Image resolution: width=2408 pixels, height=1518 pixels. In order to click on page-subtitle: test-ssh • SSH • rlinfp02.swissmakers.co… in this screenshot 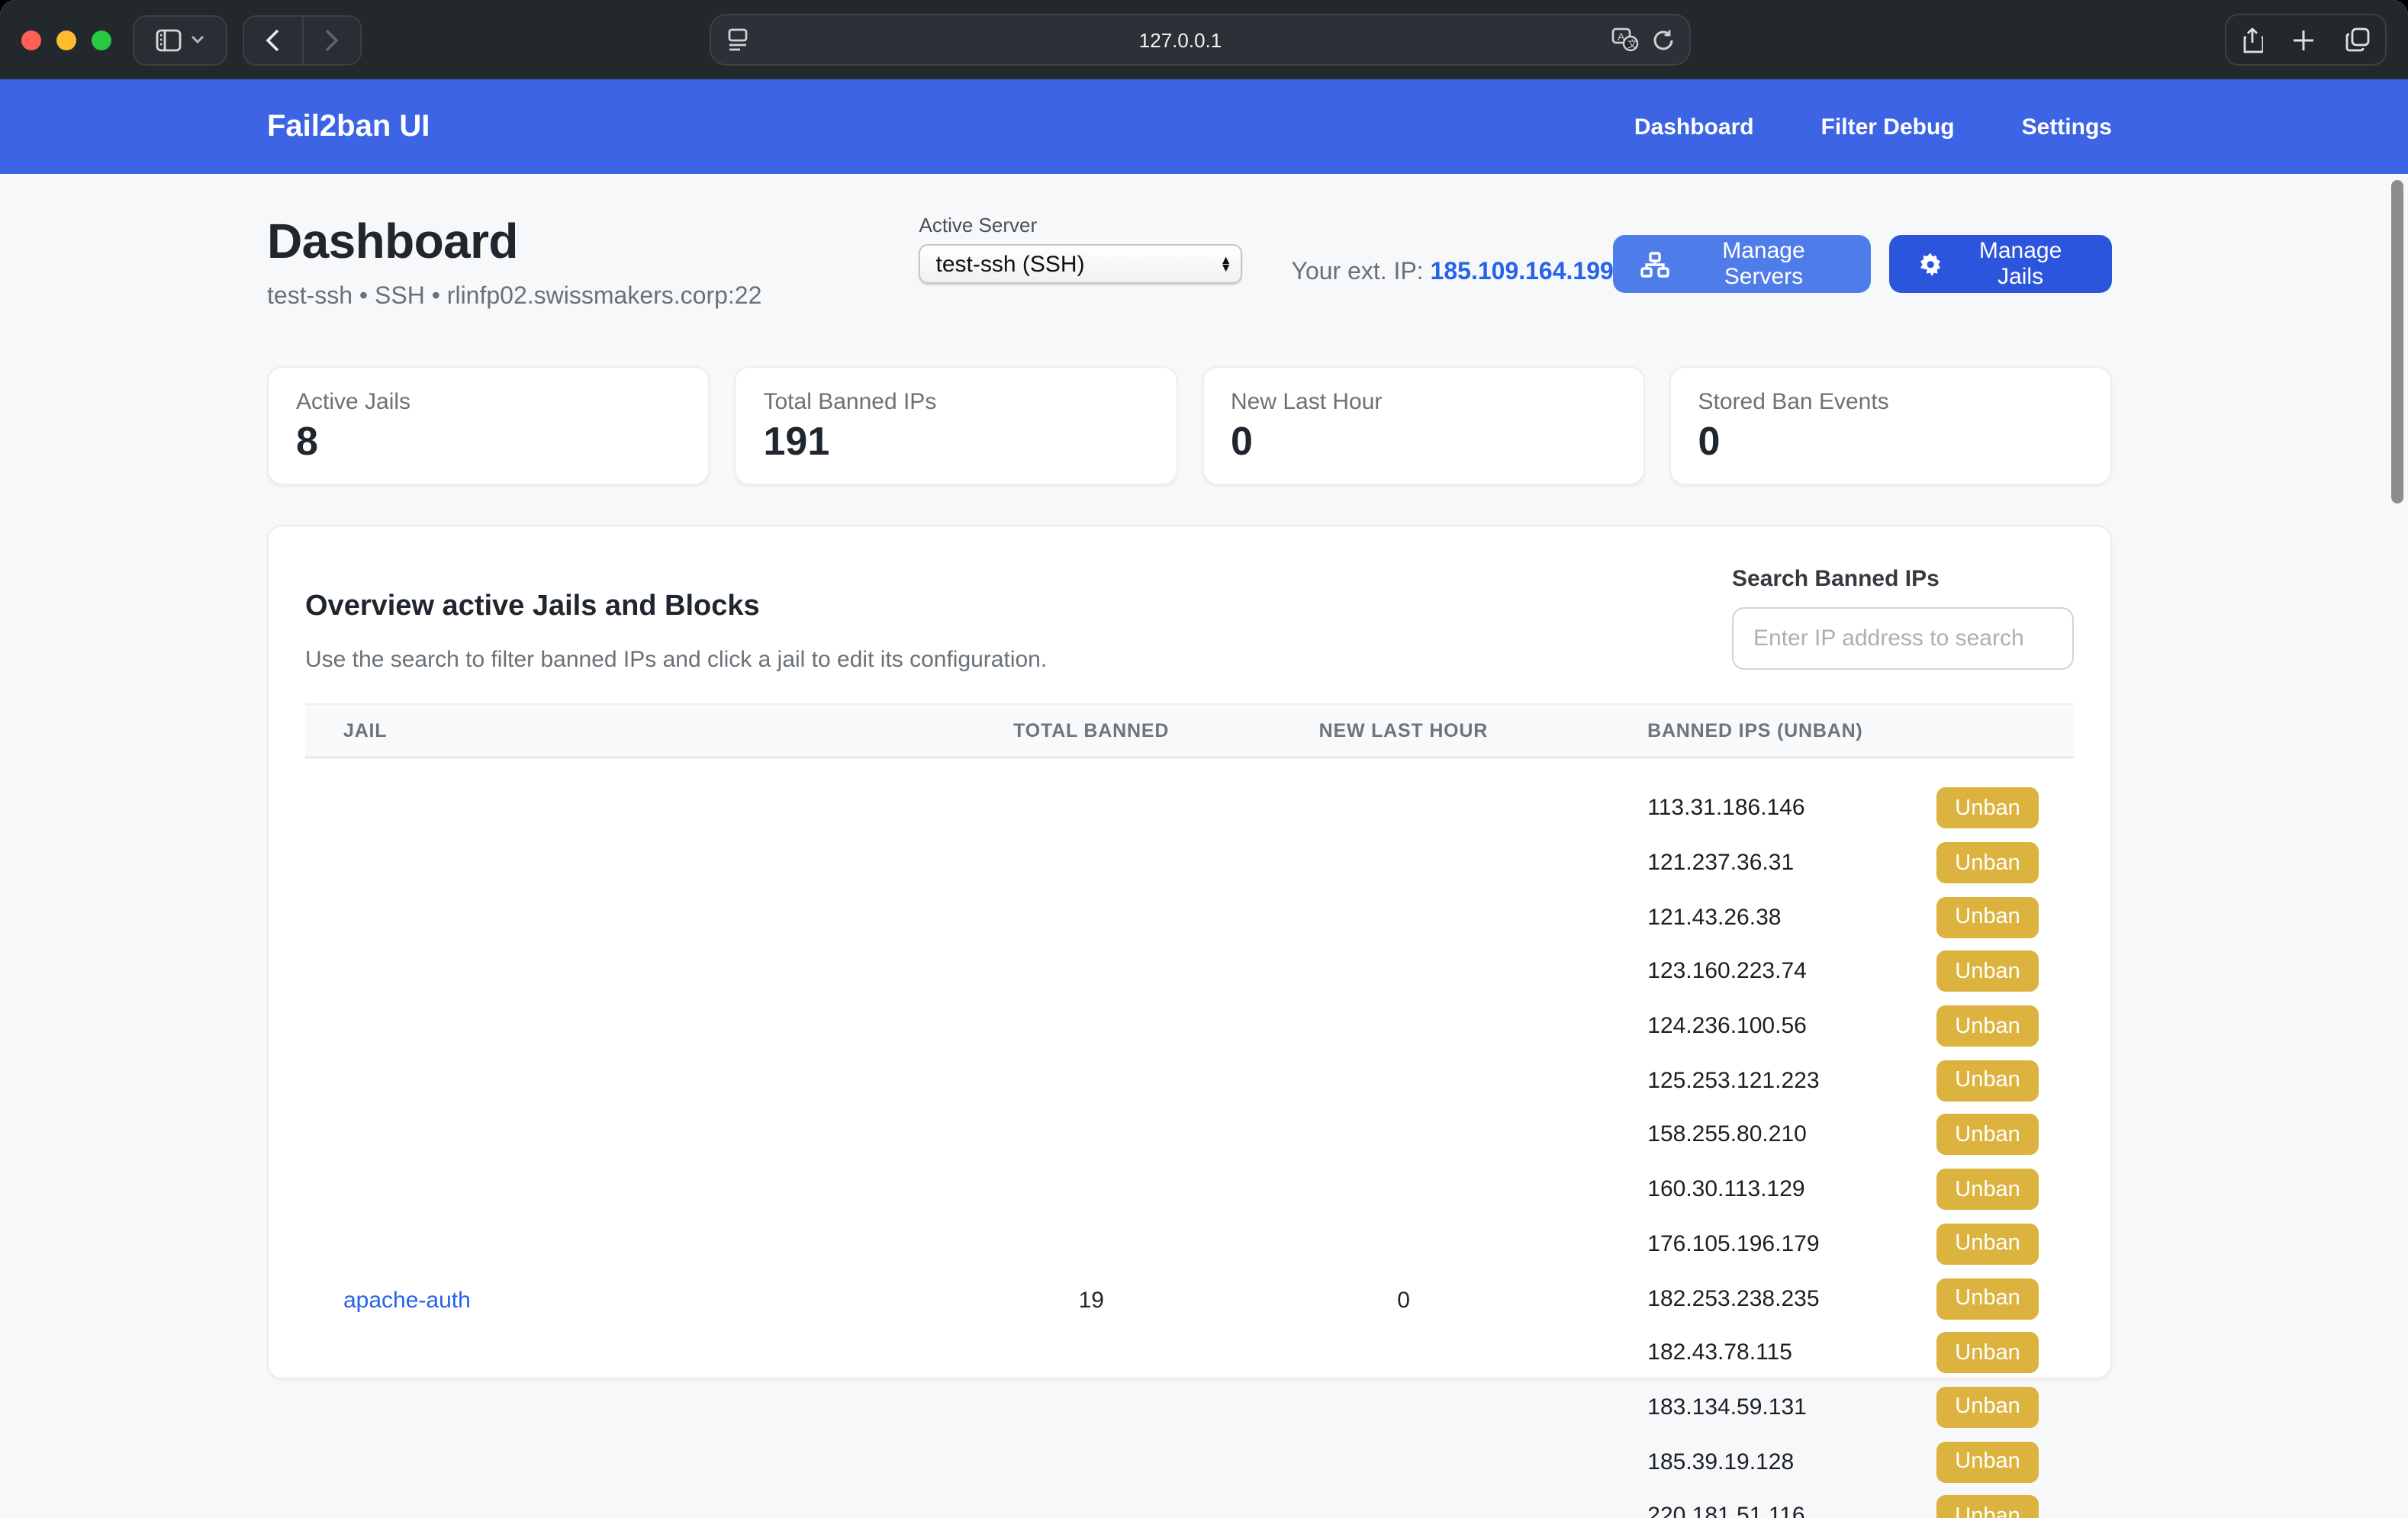, I will do `click(514, 297)`.